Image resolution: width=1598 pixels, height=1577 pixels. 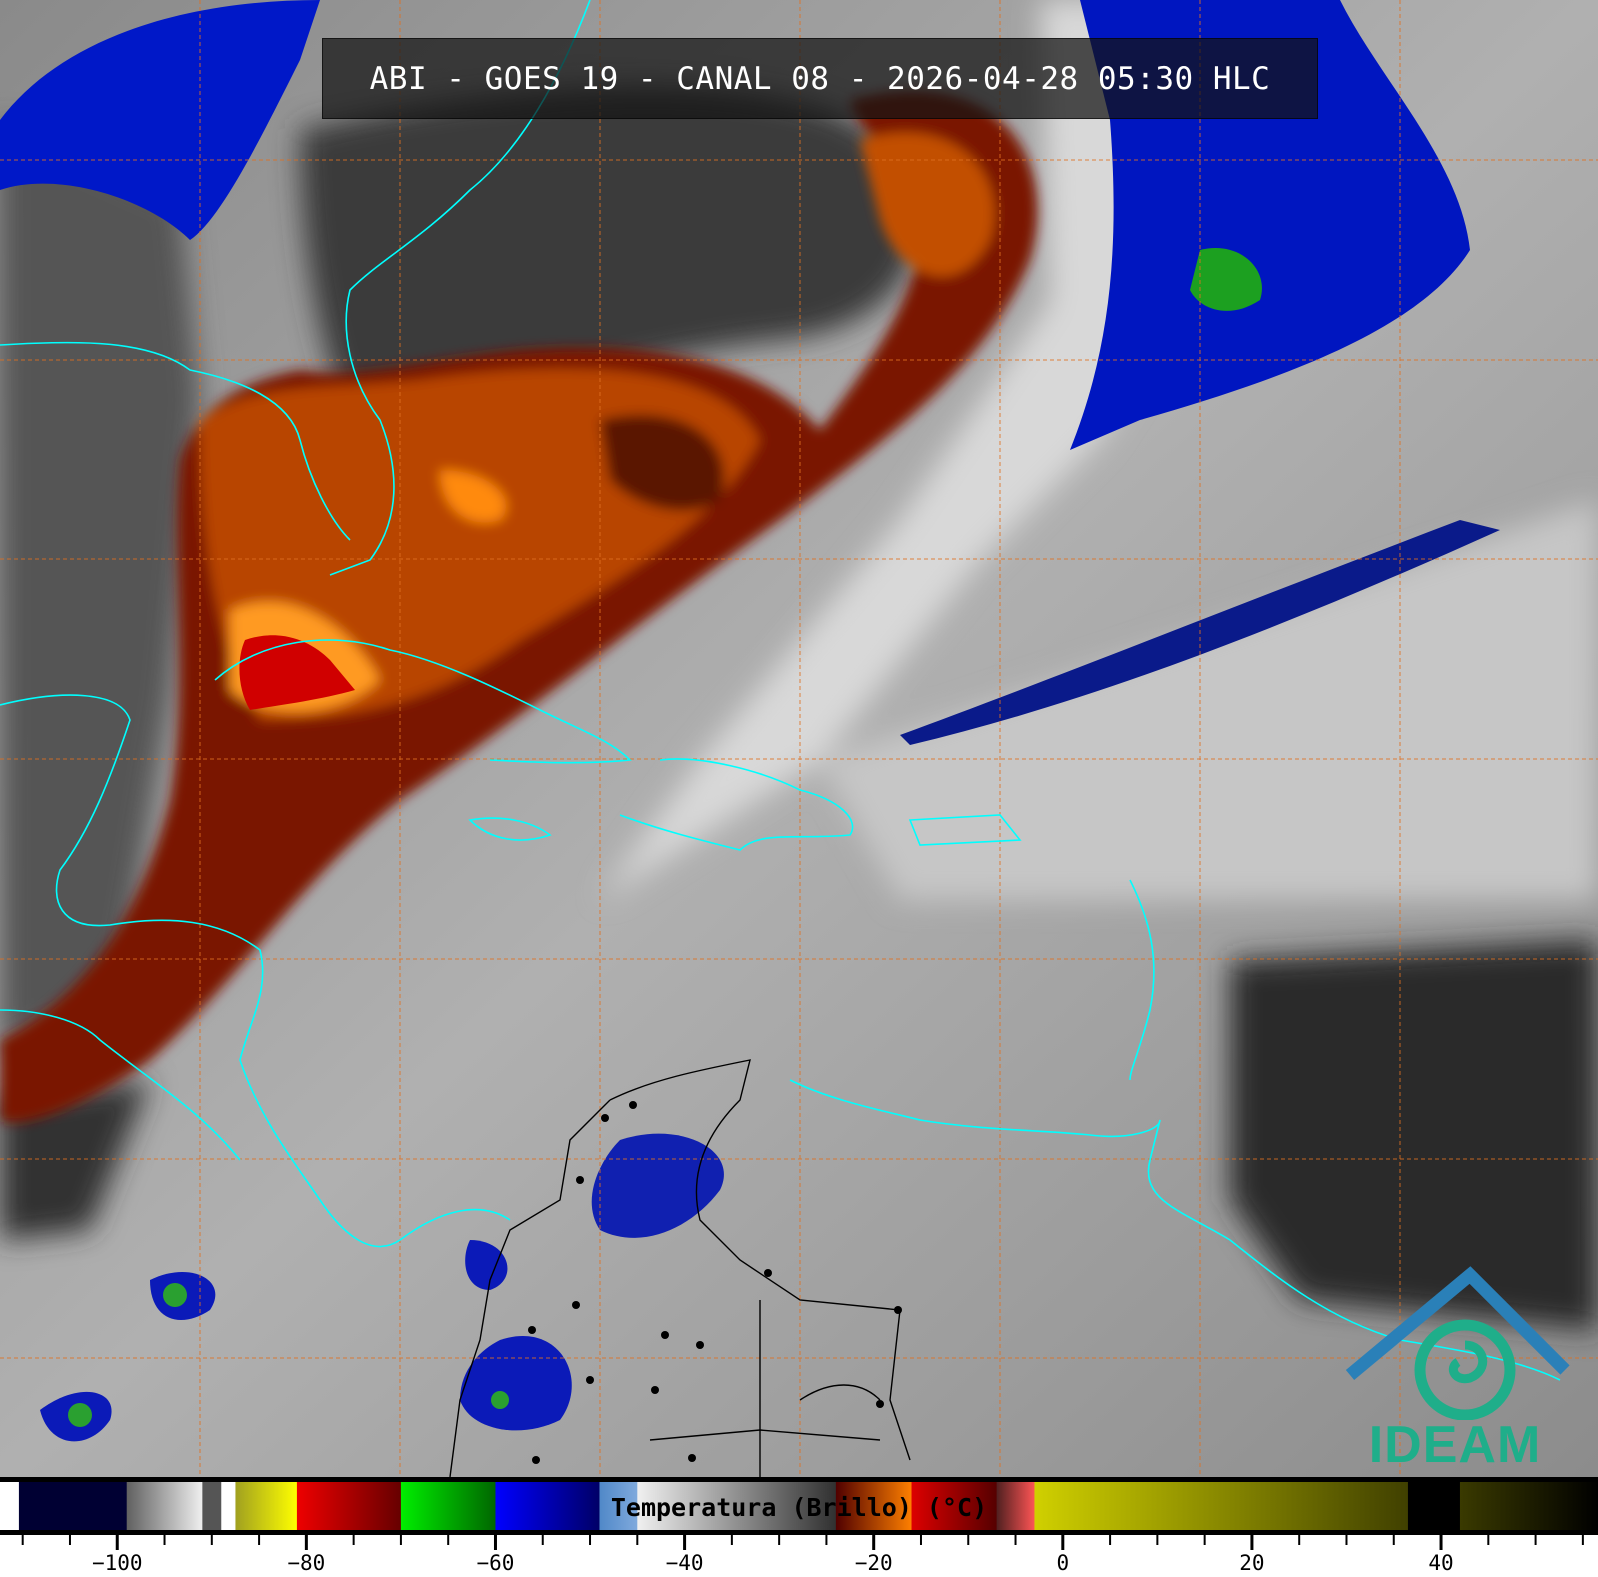 What do you see at coordinates (873, 1563) in the screenshot?
I see `tick-label: −20` at bounding box center [873, 1563].